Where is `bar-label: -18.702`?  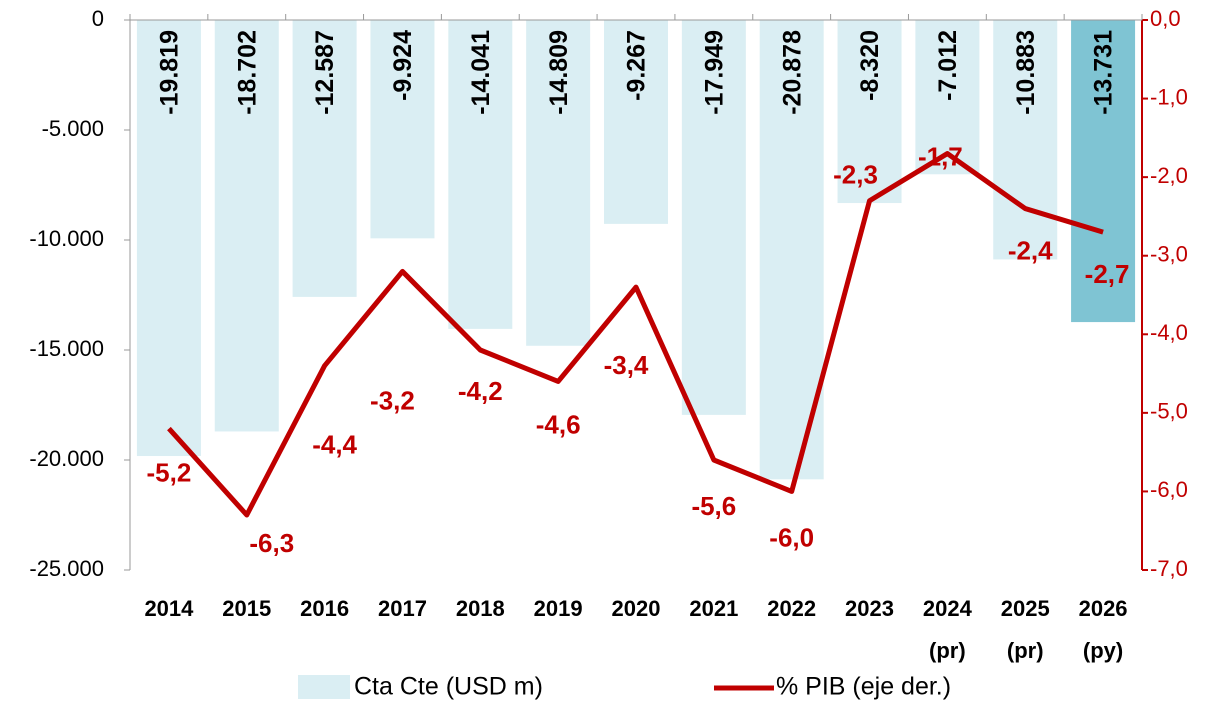
bar-label: -18.702 is located at coordinates (247, 72).